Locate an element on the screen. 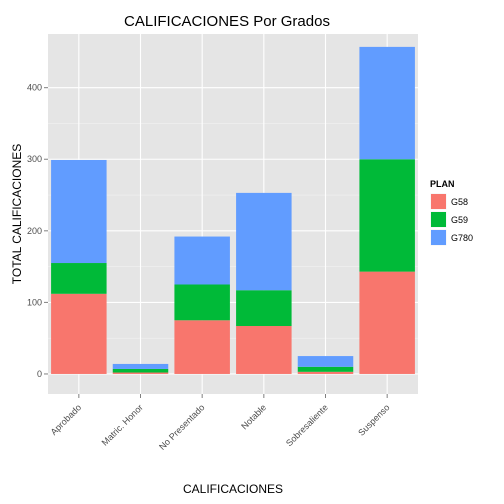 The height and width of the screenshot is (504, 504). x-axis-title: CALIFICACIONES is located at coordinates (233, 489).